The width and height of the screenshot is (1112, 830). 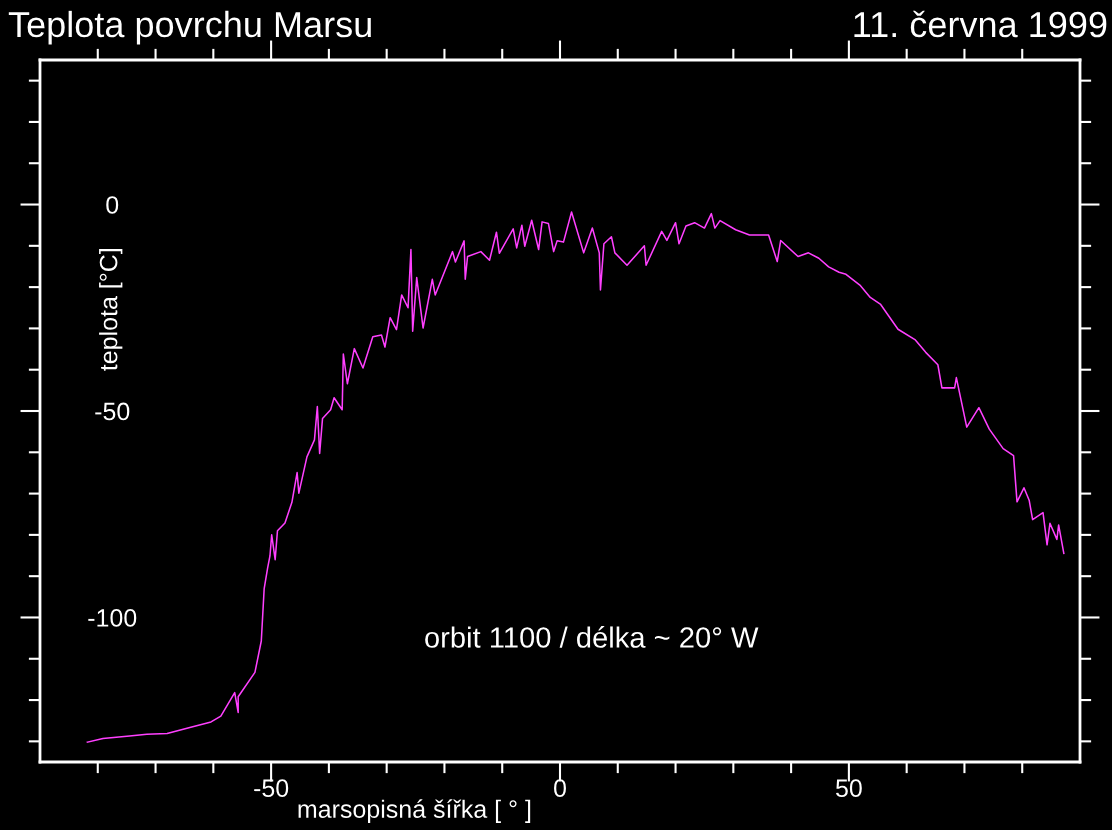 I want to click on y-tick-label: -100, so click(x=112, y=618).